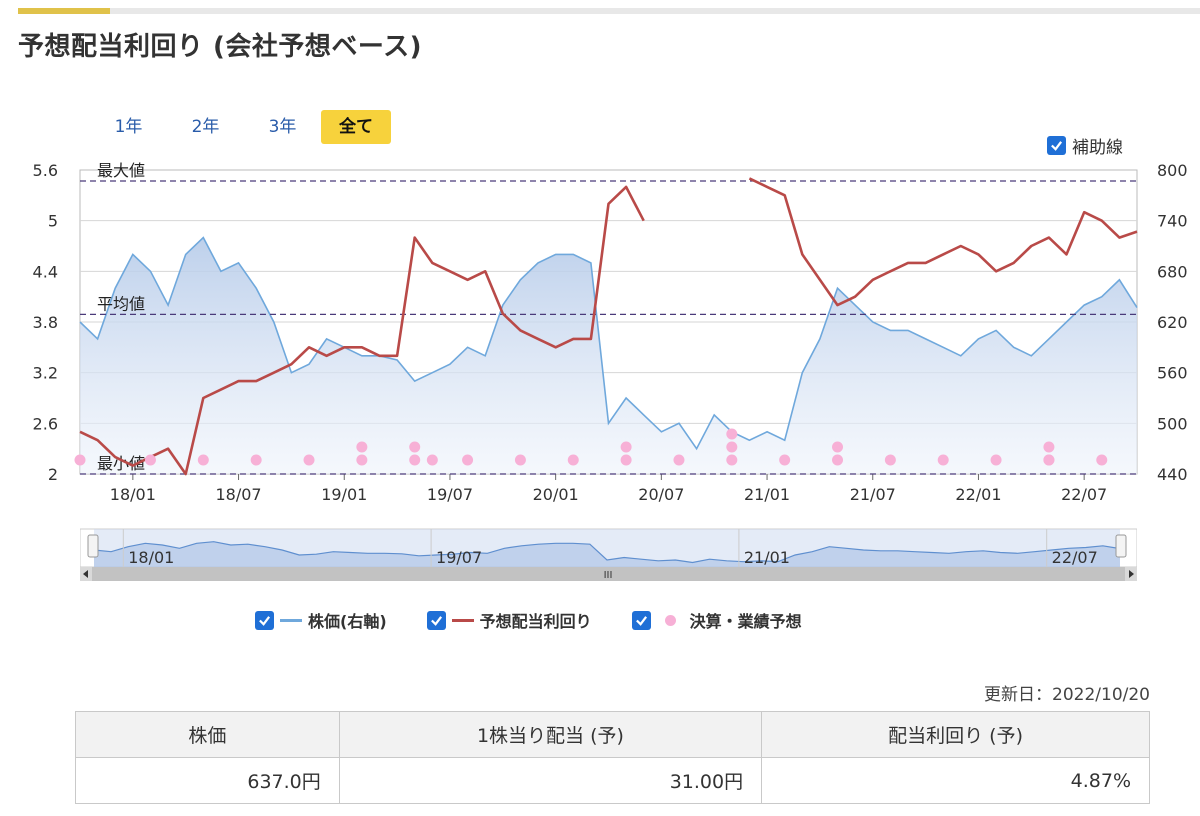  Describe the element at coordinates (767, 494) in the screenshot. I see `x-tick-label: 21/01` at that location.